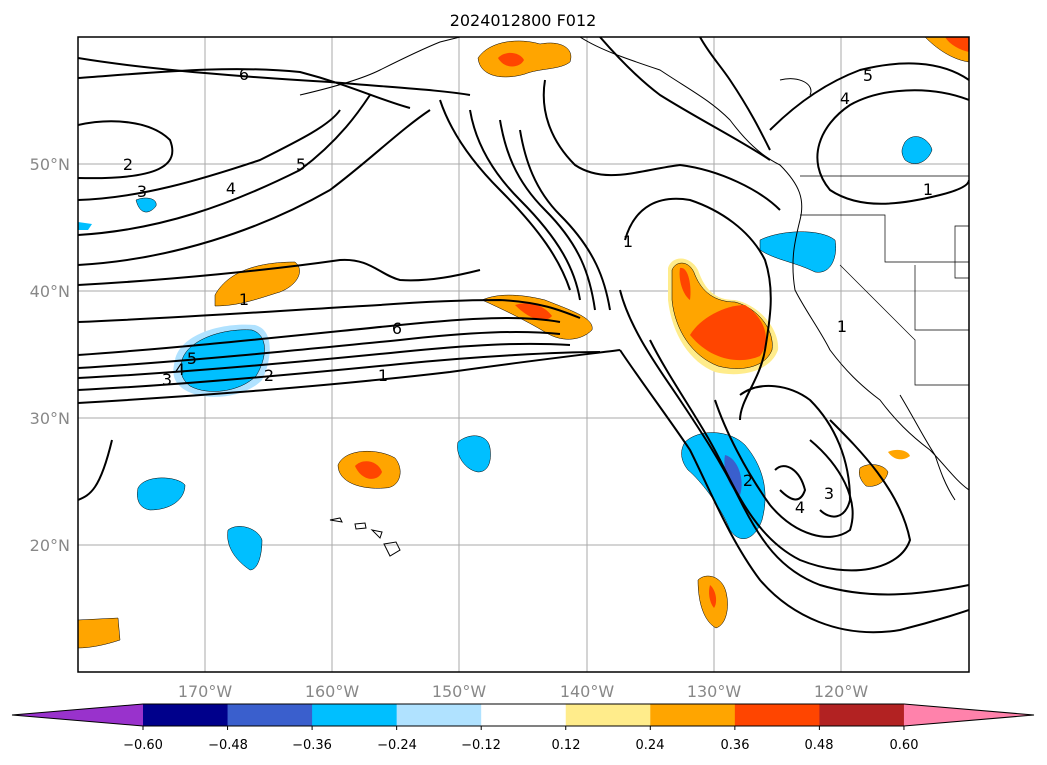 The width and height of the screenshot is (1047, 765). I want to click on colorbar-tick-label: 0.36, so click(735, 745).